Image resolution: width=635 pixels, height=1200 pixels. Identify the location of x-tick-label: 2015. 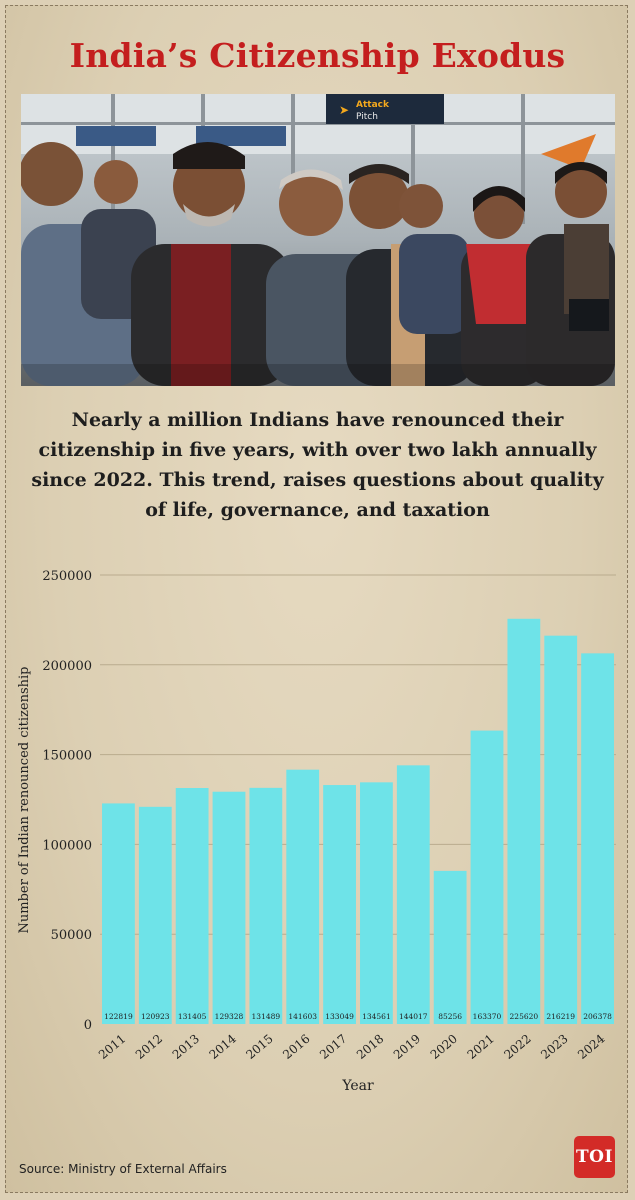
(259, 1047).